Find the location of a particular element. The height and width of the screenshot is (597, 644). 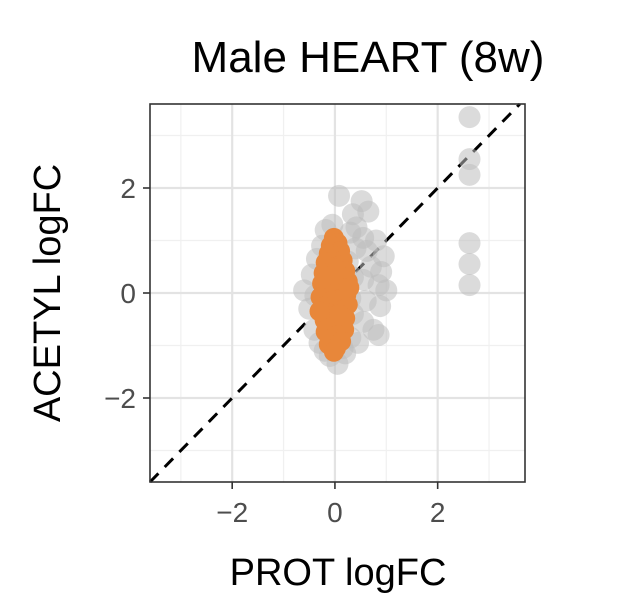

chart-title: Male HEART (8w) is located at coordinates (368, 57).